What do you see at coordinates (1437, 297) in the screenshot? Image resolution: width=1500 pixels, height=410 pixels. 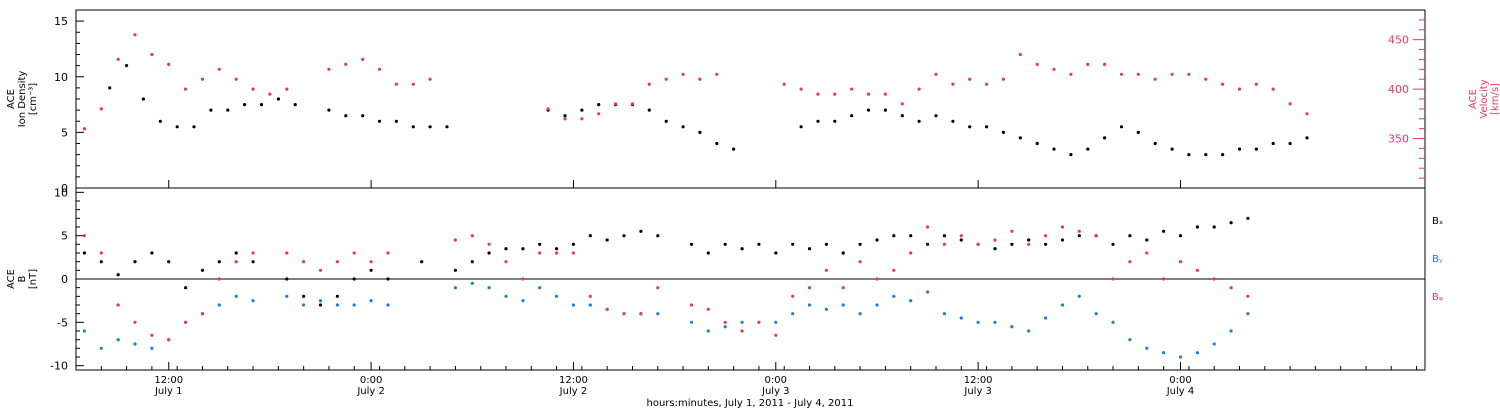 I see `legend-bz: Bᵩ` at bounding box center [1437, 297].